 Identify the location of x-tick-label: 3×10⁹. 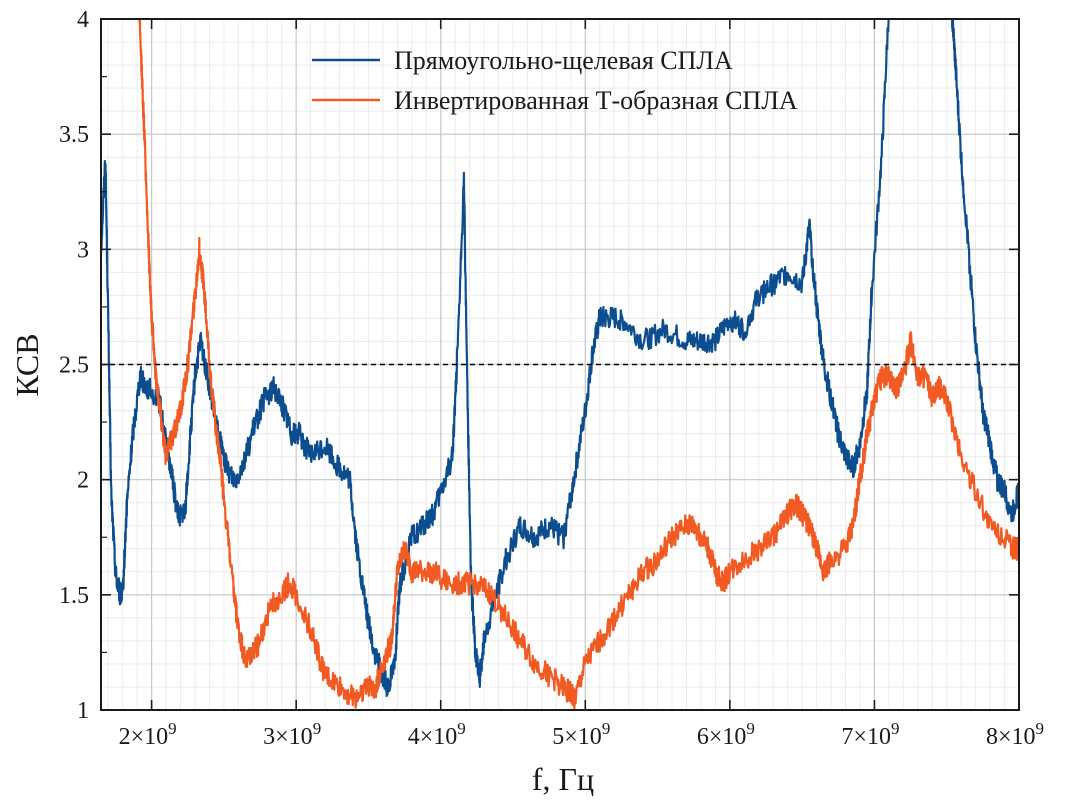
(292, 734).